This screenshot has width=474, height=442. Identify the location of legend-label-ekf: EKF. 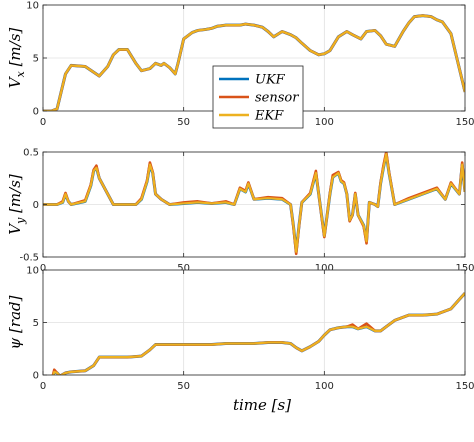
(269, 116).